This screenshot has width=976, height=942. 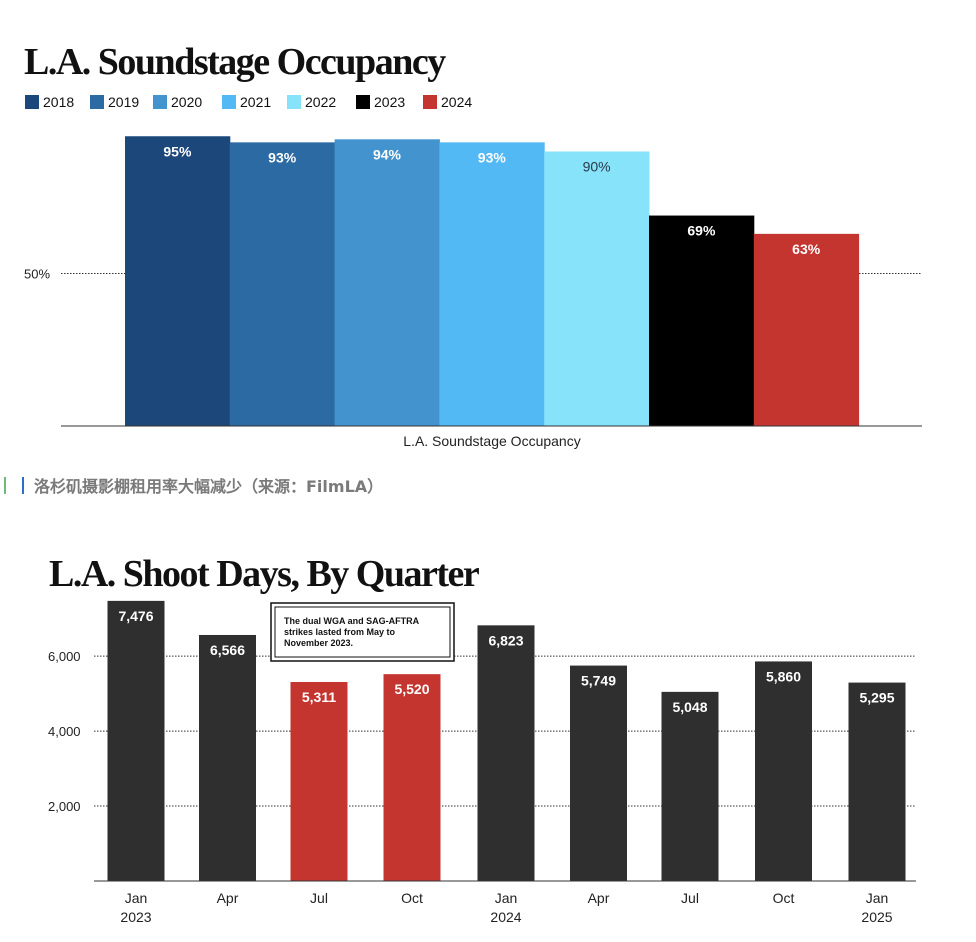 I want to click on legend-swatch-2021, so click(x=229, y=102).